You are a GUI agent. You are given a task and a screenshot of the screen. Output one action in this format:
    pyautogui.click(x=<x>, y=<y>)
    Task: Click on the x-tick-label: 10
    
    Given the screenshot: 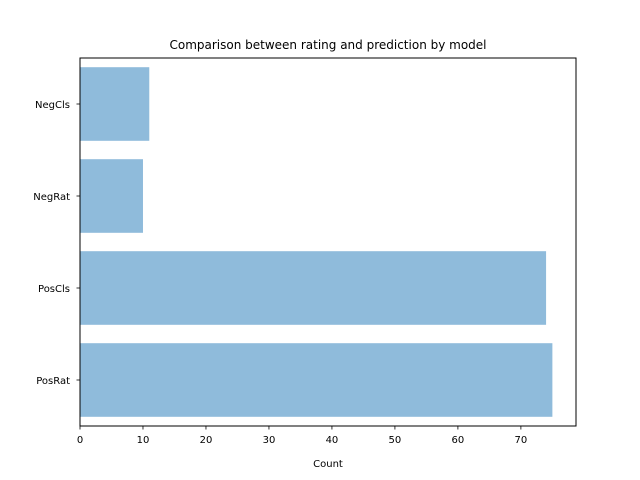 What is the action you would take?
    pyautogui.click(x=143, y=440)
    